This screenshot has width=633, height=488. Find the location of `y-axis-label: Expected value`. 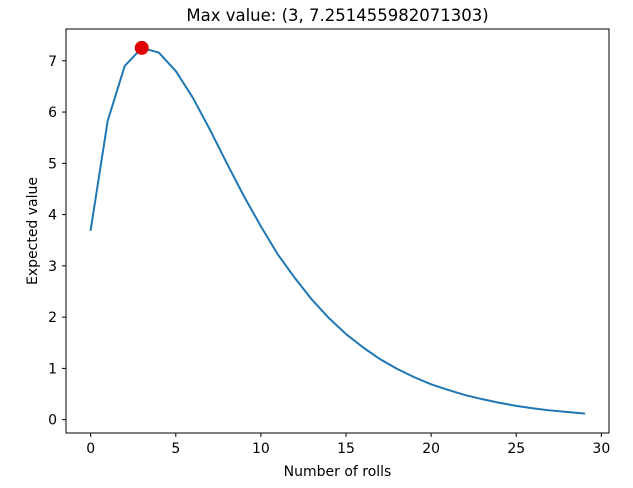

y-axis-label: Expected value is located at coordinates (33, 231).